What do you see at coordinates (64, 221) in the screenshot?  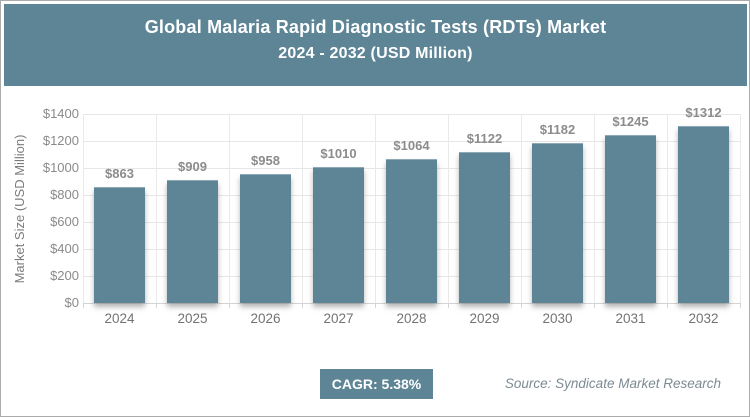 I see `y-axis-tick-label: $600` at bounding box center [64, 221].